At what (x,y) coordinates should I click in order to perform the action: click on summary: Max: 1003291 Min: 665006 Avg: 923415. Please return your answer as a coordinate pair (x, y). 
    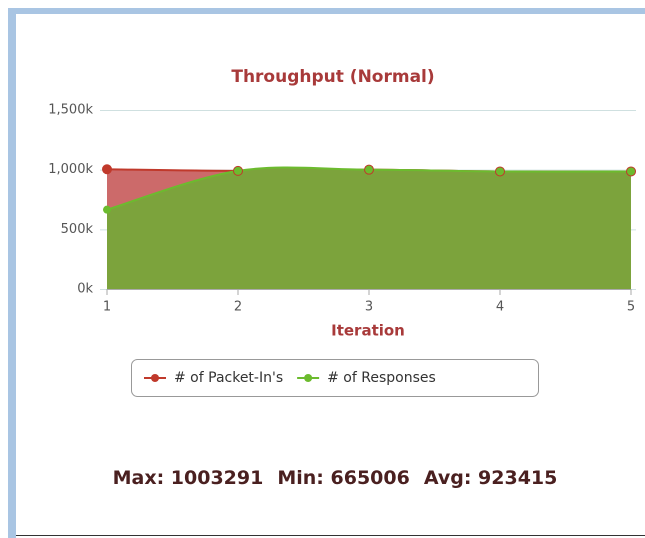
    Looking at the image, I should click on (335, 478).